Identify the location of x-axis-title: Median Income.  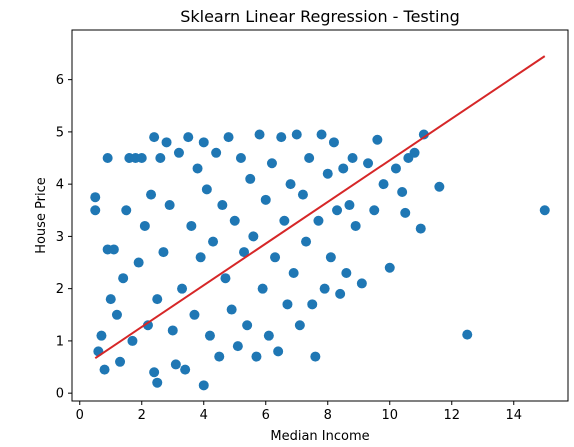
(319, 436).